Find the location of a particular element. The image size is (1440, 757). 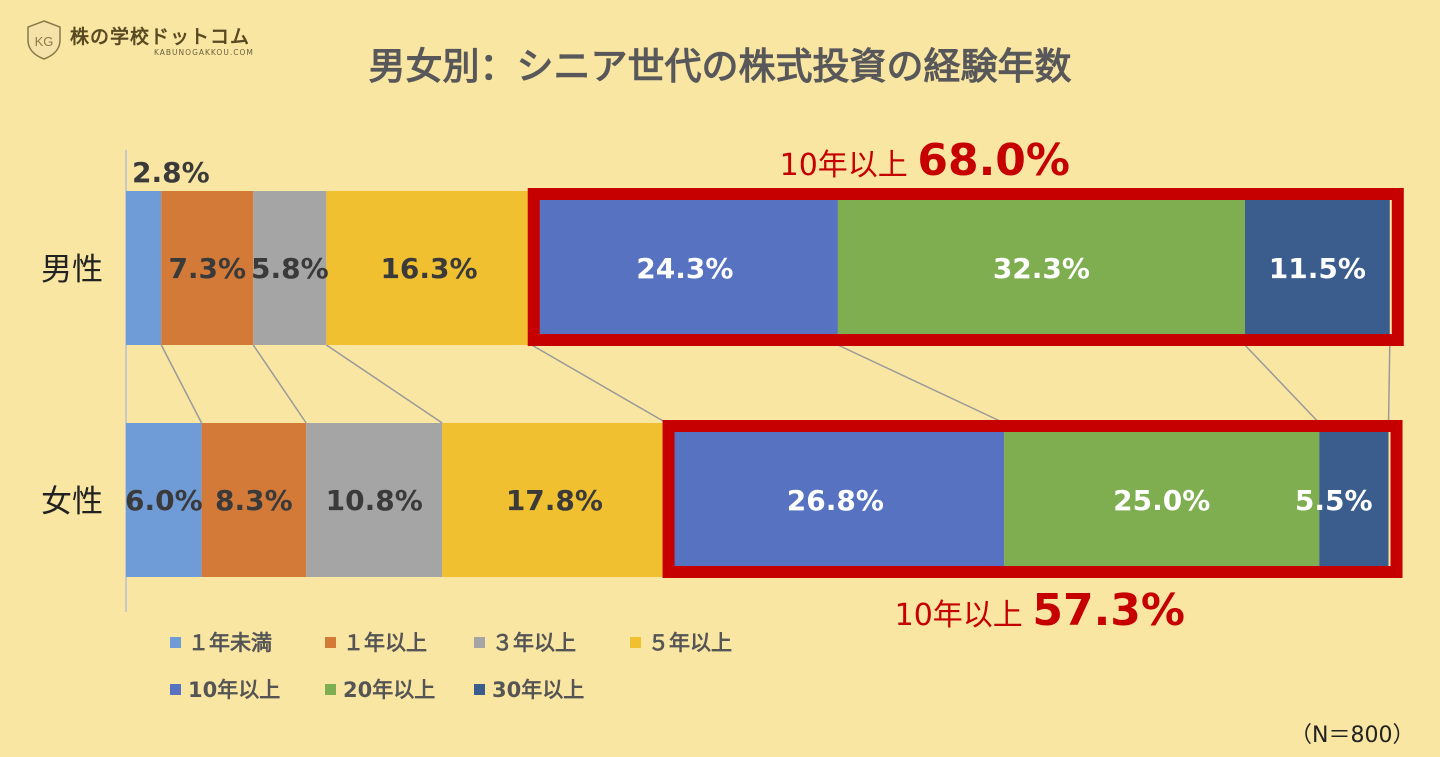

data-label: 10.8% is located at coordinates (374, 500).